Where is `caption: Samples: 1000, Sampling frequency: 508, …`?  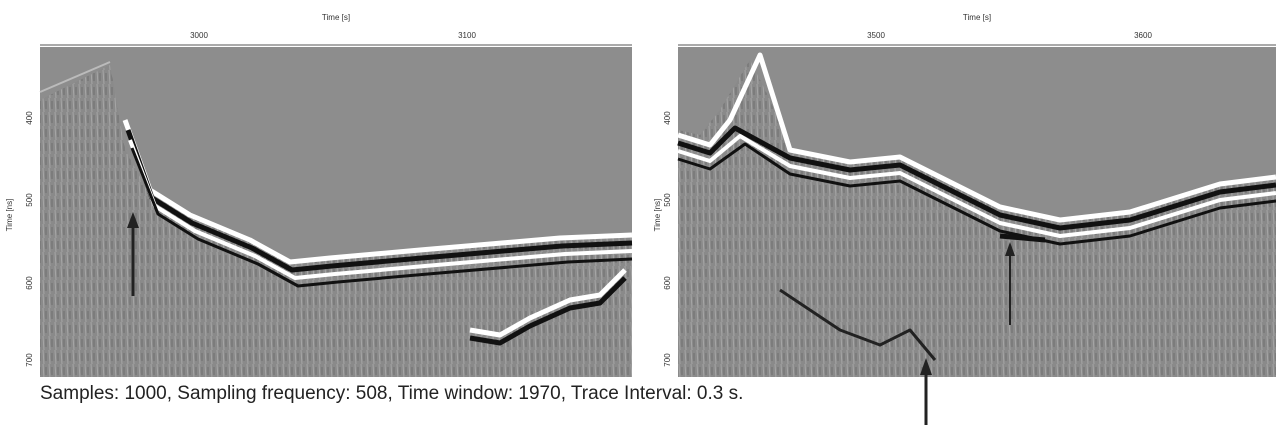
caption: Samples: 1000, Sampling frequency: 508, … is located at coordinates (391, 393).